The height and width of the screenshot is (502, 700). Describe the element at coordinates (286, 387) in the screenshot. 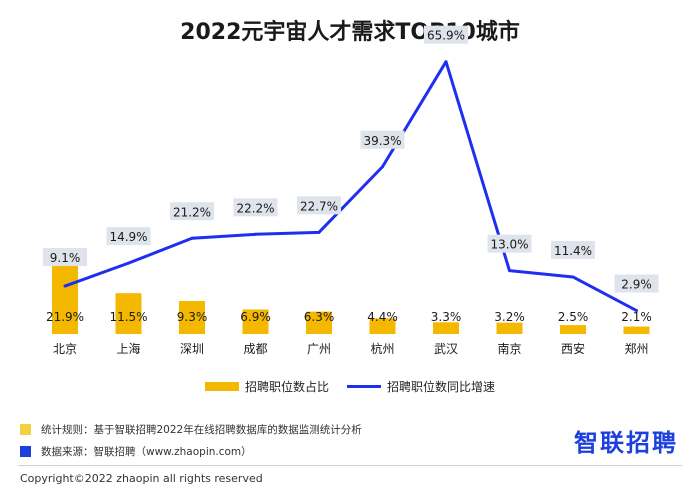

I see `legend-label-bar: 招聘职位数占比` at that location.